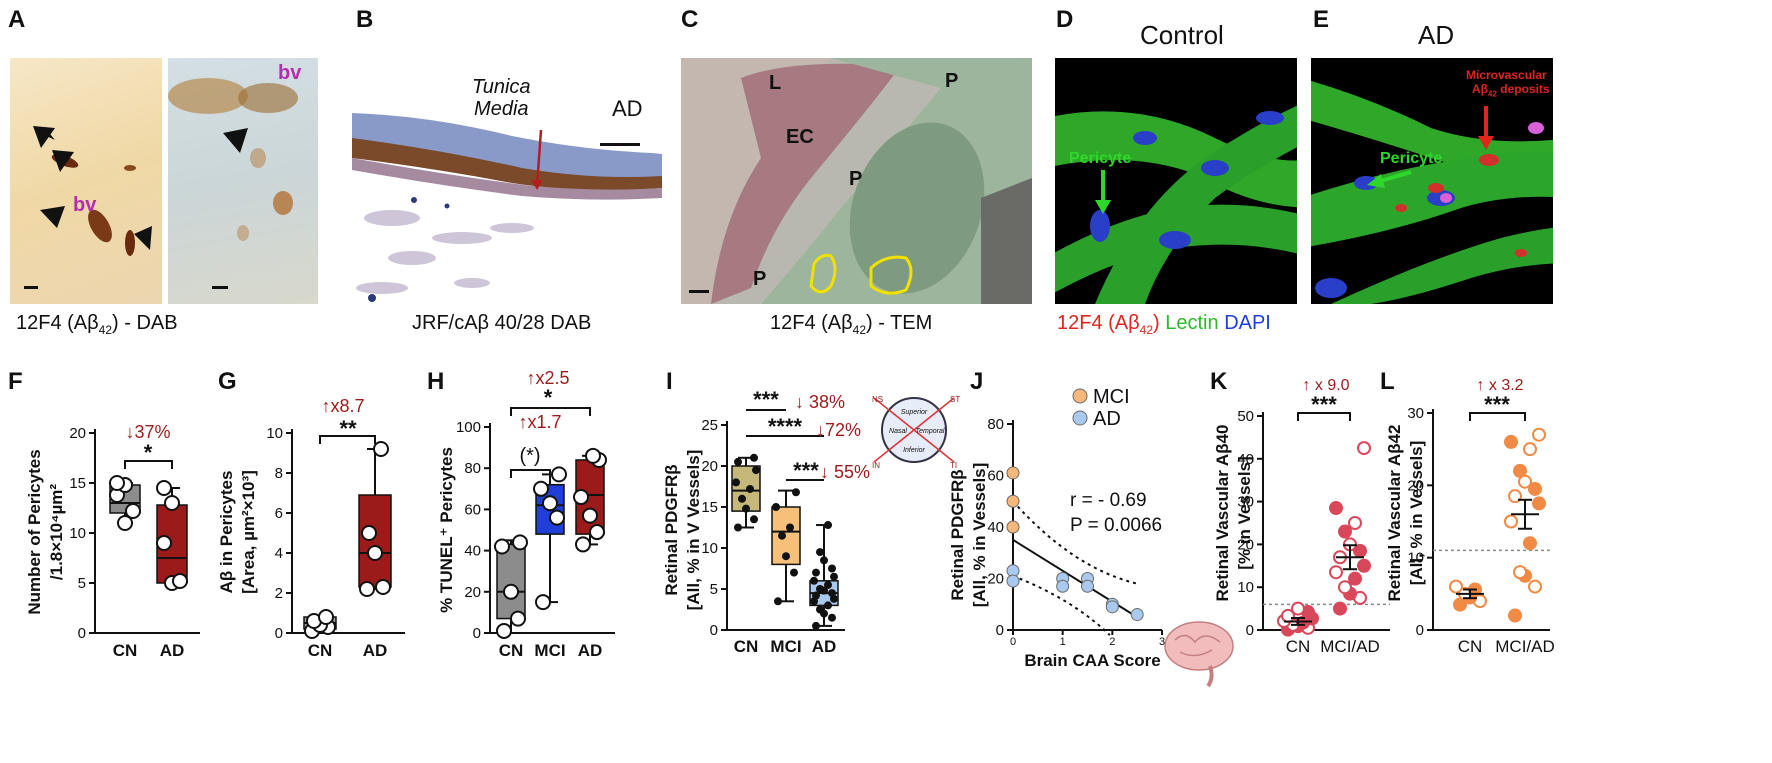  What do you see at coordinates (279, 553) in the screenshot?
I see `y-tick-label: 4` at bounding box center [279, 553].